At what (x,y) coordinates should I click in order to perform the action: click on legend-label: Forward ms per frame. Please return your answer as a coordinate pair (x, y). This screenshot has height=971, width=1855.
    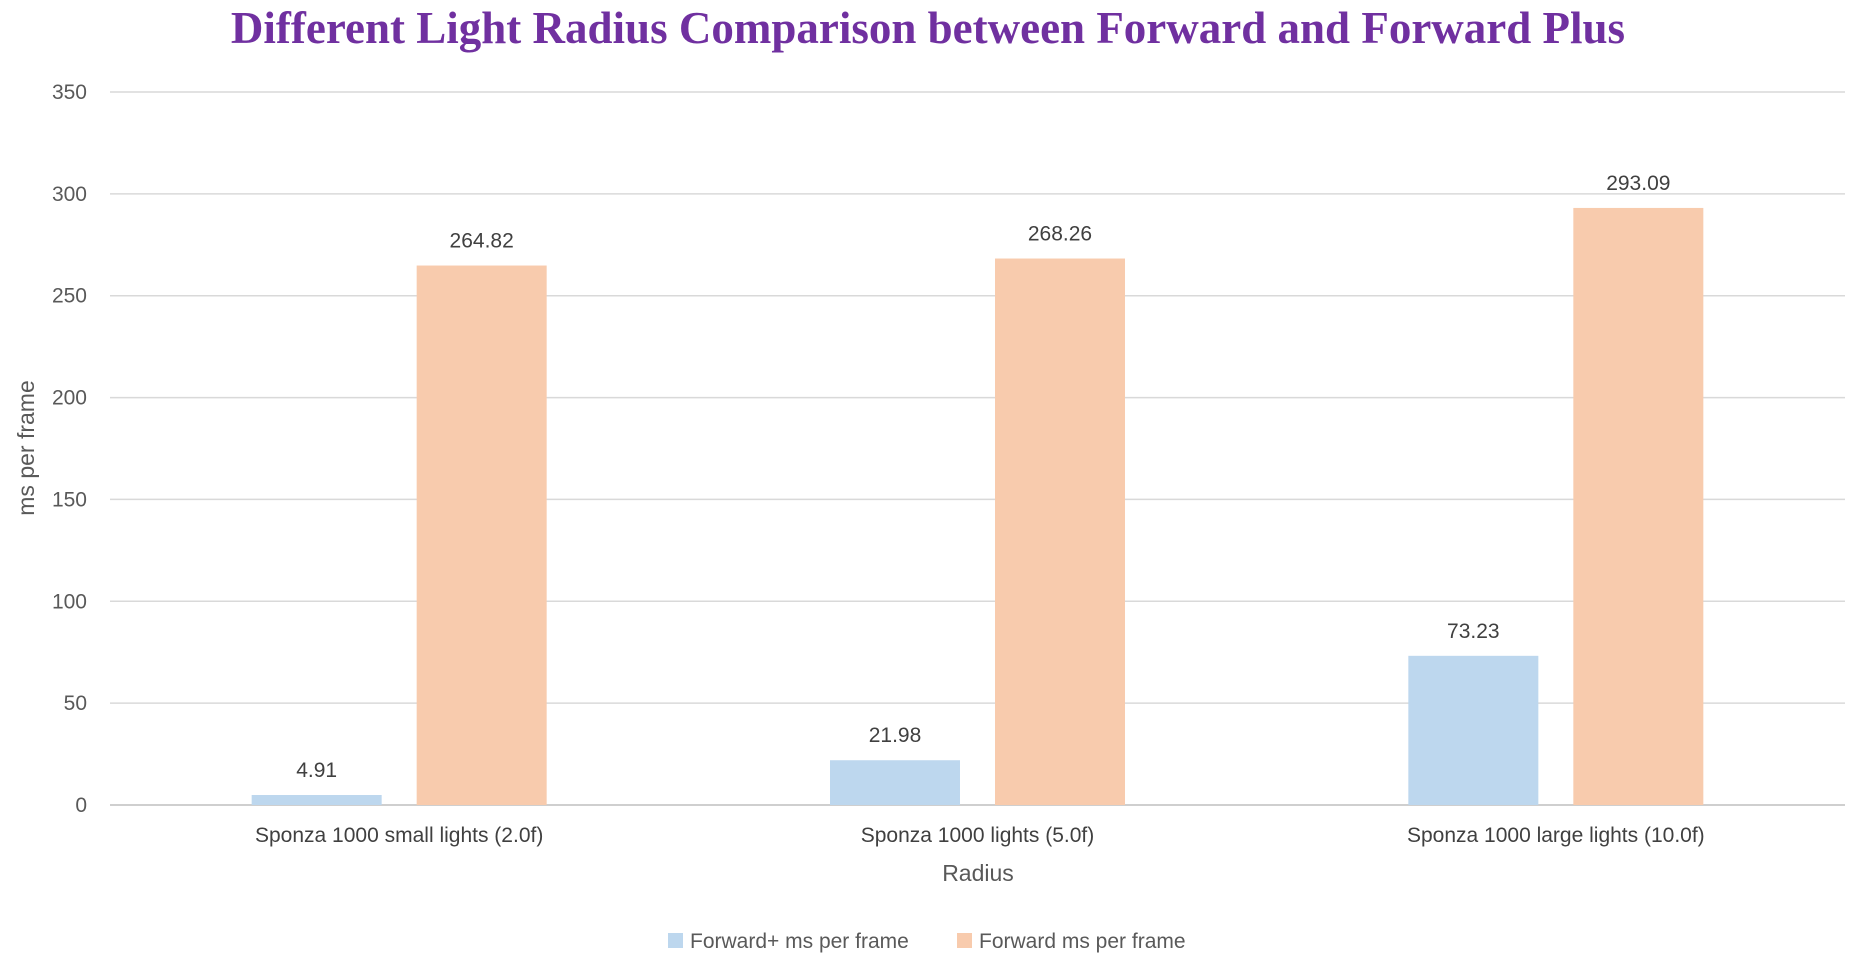
    Looking at the image, I should click on (1082, 941).